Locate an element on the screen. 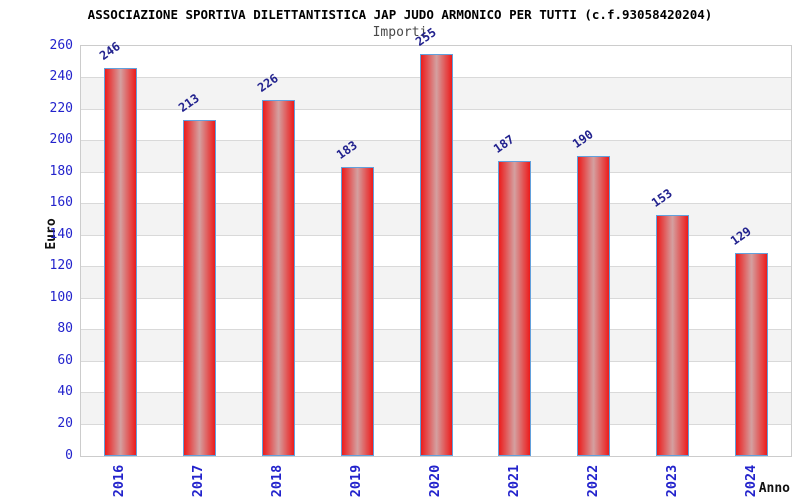  y-tick-label: 200 is located at coordinates (61, 140).